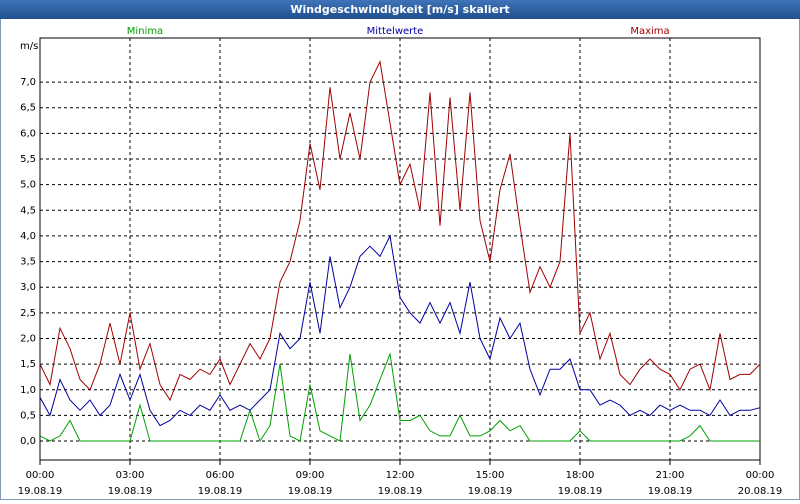 Image resolution: width=800 pixels, height=504 pixels. I want to click on x-tick-label: 03:00, so click(130, 475).